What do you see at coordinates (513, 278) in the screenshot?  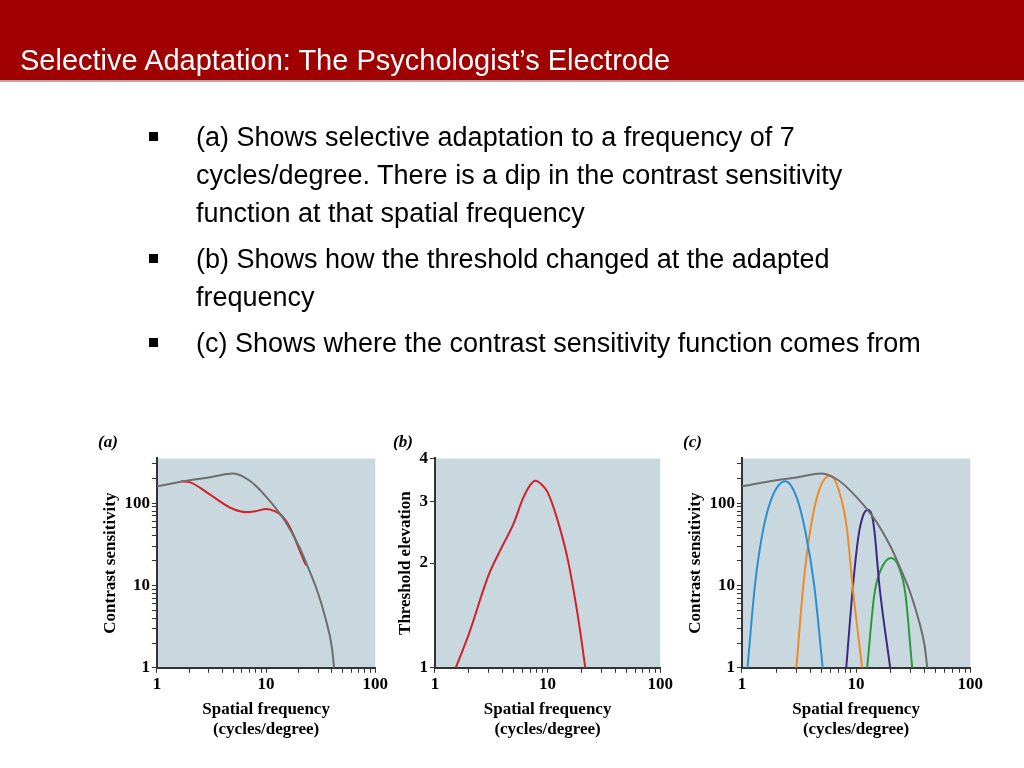 I see `text: (b) Shows how the threshold changed at the adapted frequency` at bounding box center [513, 278].